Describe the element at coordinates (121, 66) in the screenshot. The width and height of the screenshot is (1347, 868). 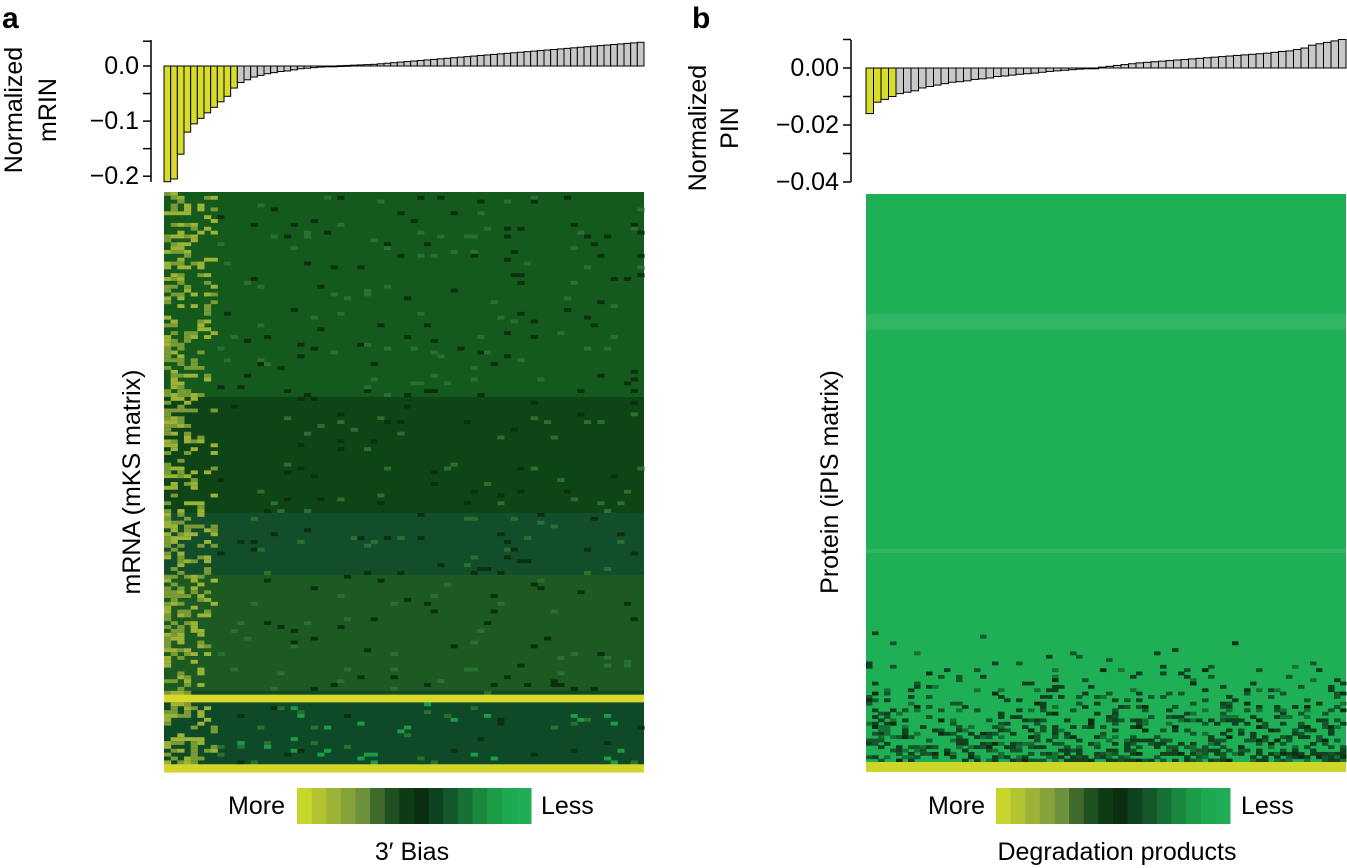
I see `panel-a-ytick-label-0: 0.0` at that location.